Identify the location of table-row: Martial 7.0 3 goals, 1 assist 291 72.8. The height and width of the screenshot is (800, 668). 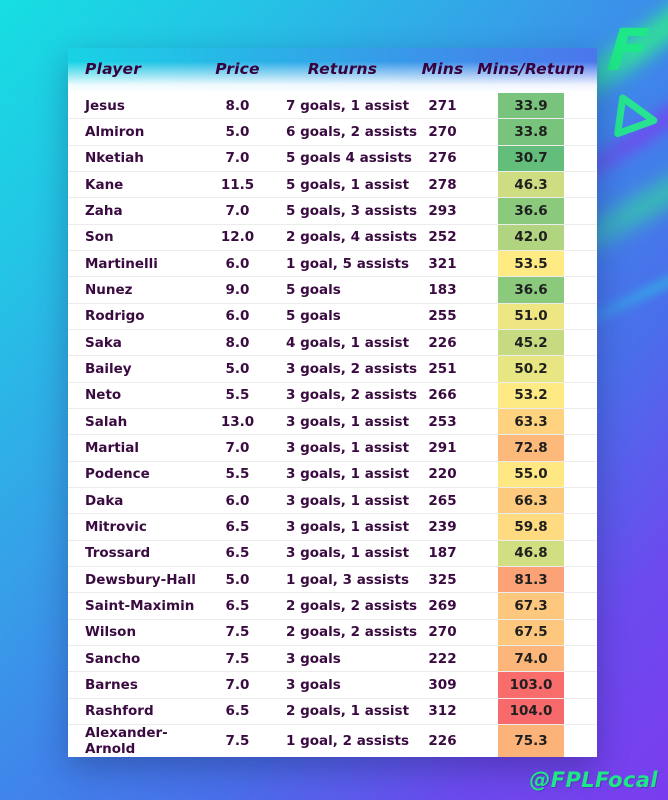
(332, 448).